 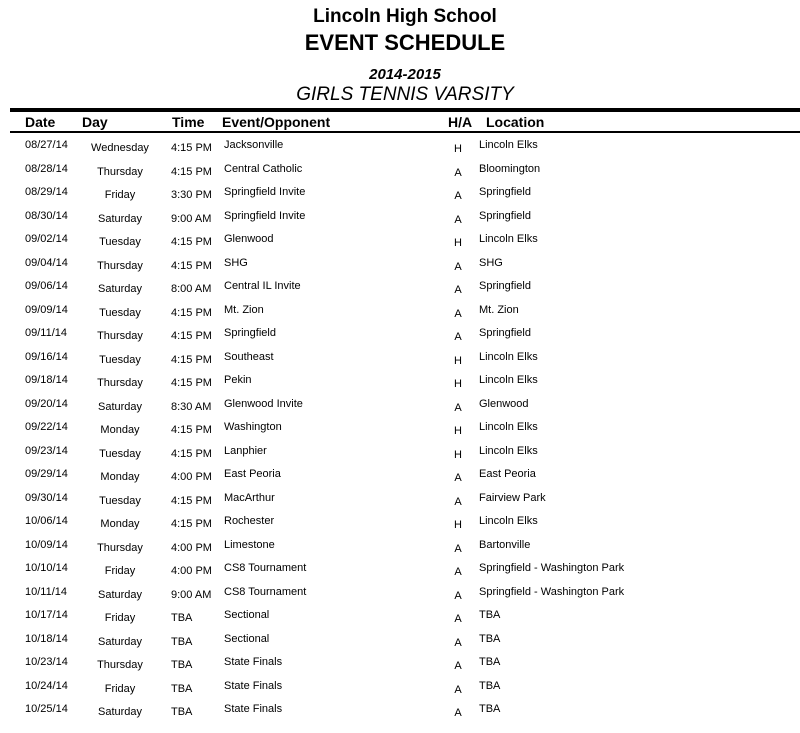 I want to click on cell-event: Southeast, so click(x=249, y=356).